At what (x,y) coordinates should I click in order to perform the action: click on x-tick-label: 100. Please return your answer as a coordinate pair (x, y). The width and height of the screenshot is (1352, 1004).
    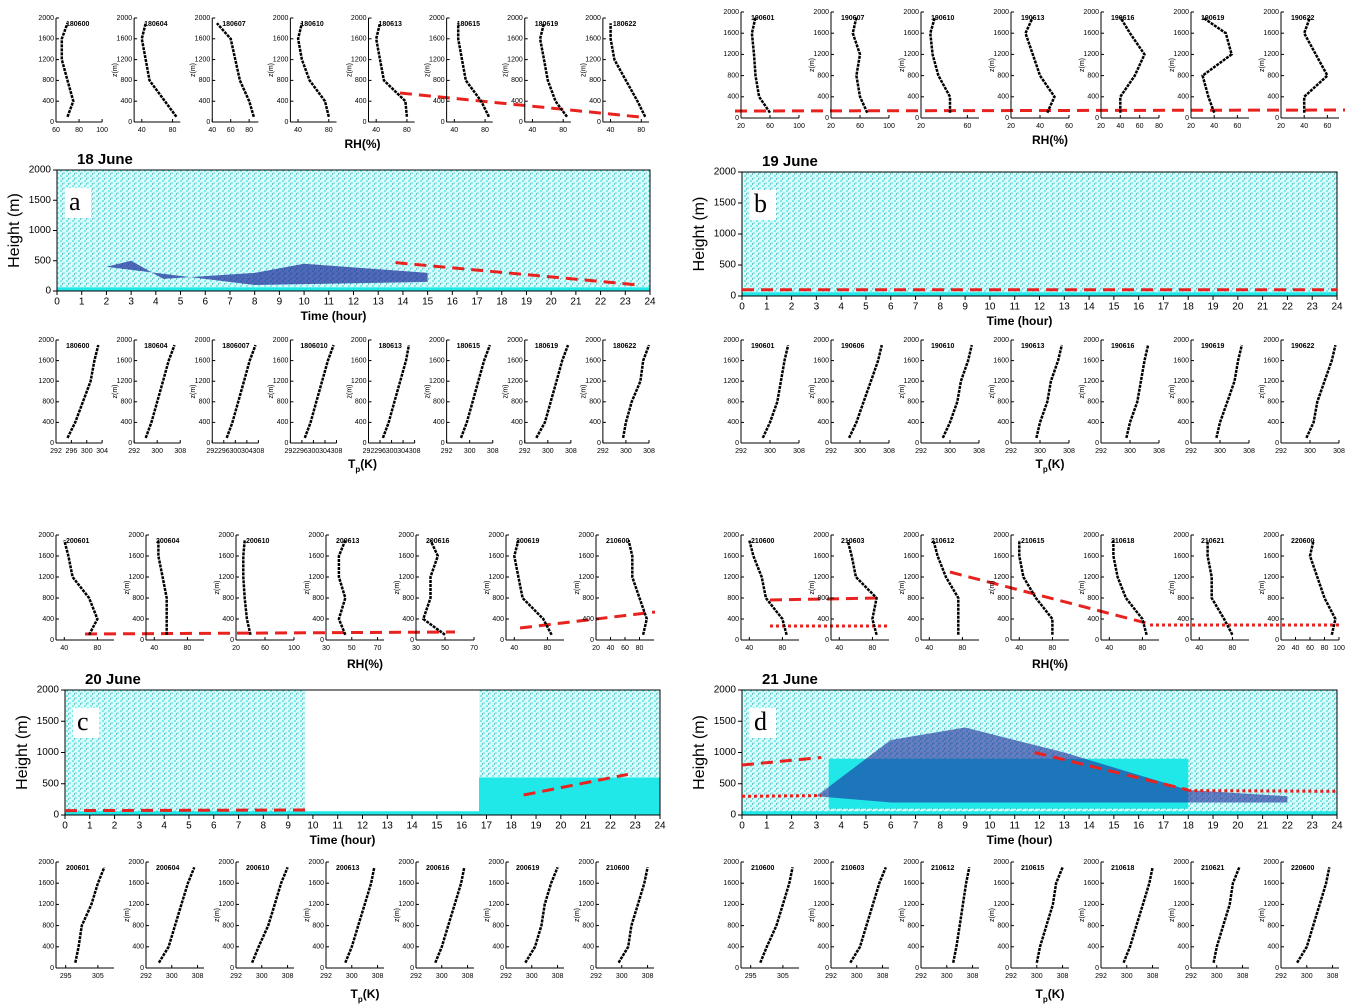
    Looking at the image, I should click on (294, 648).